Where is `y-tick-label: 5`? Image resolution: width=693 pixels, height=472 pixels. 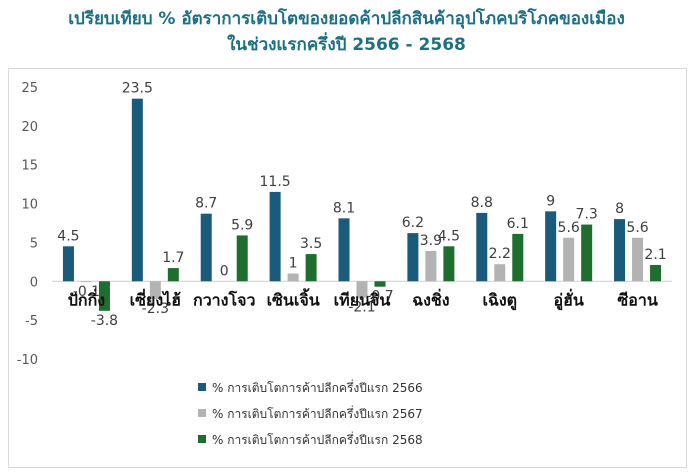
y-tick-label: 5 is located at coordinates (34, 243).